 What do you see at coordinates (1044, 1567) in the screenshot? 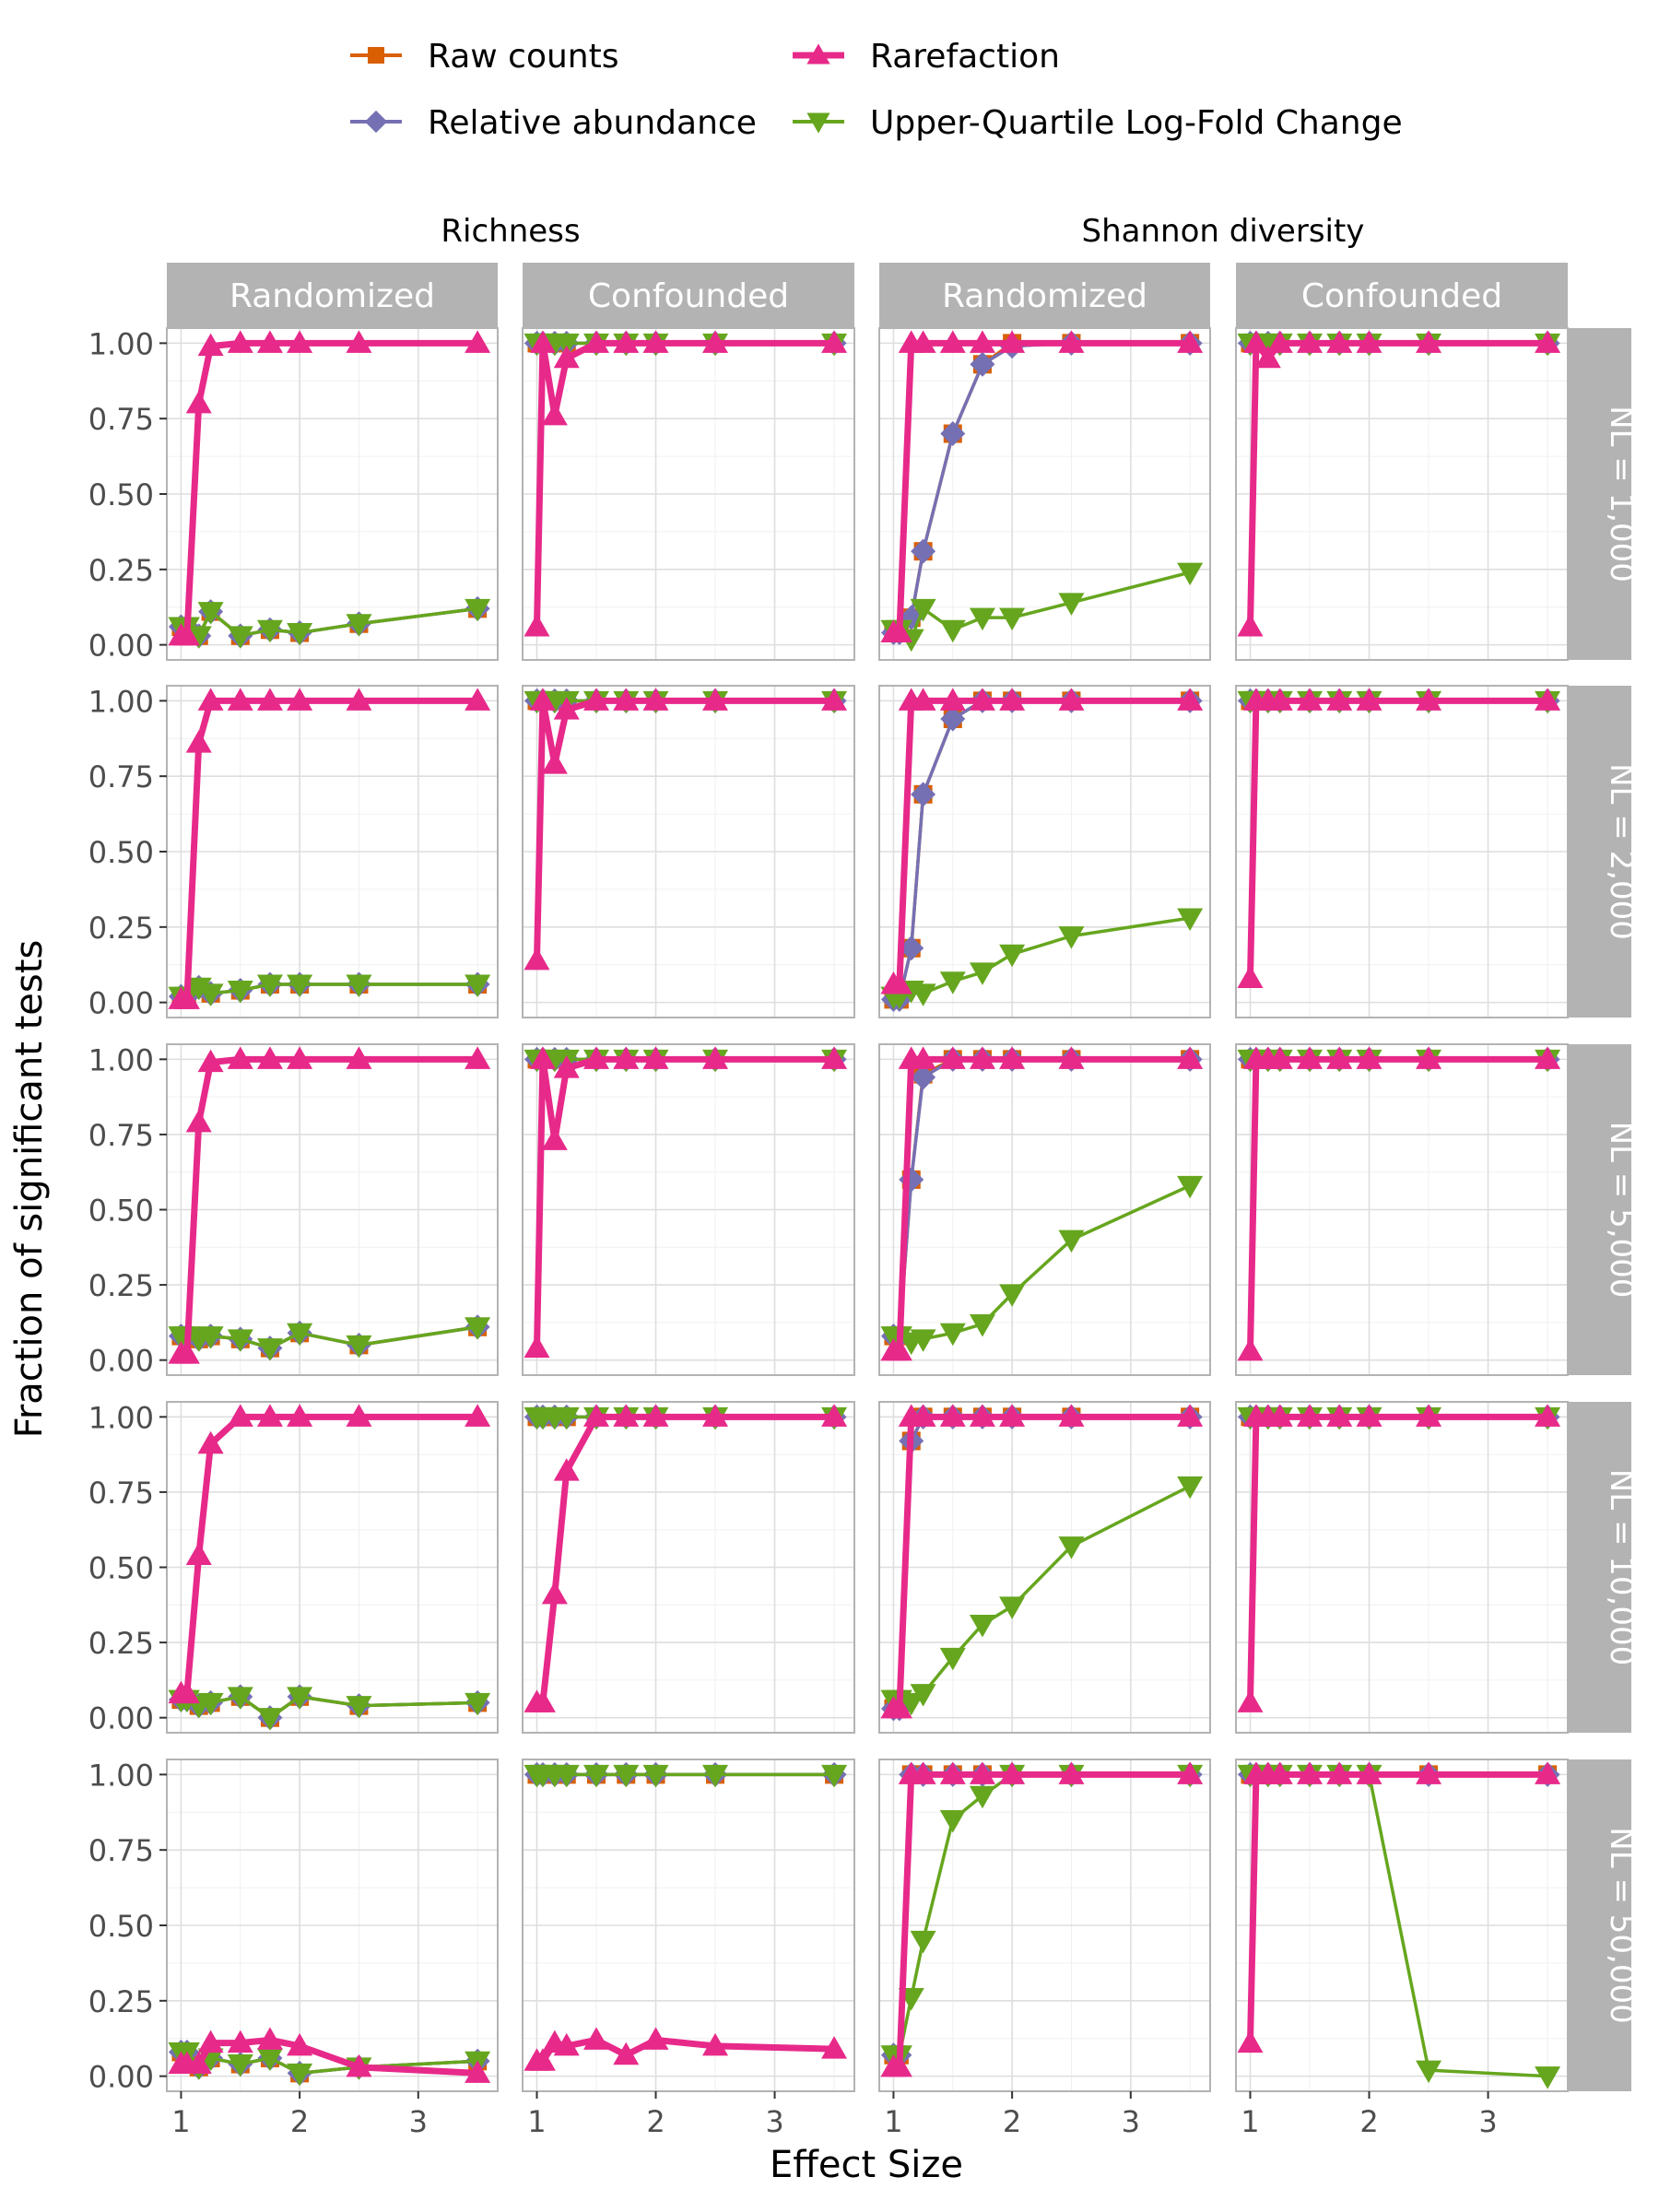
I see `panel-r4-c3` at bounding box center [1044, 1567].